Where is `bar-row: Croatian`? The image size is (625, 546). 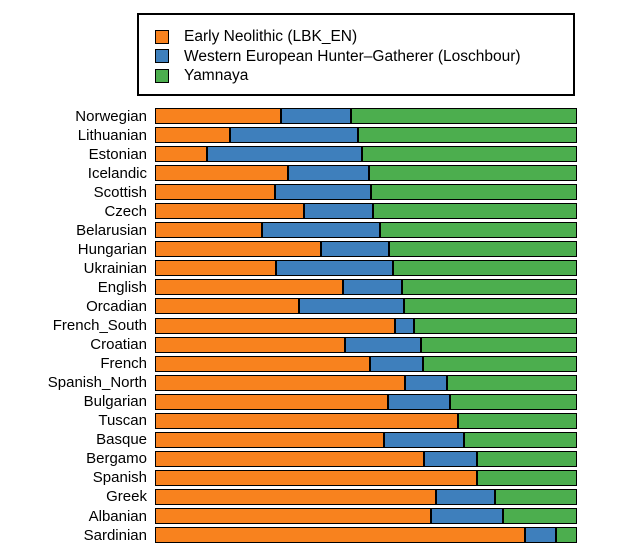
bar-row: Croatian is located at coordinates (312, 344).